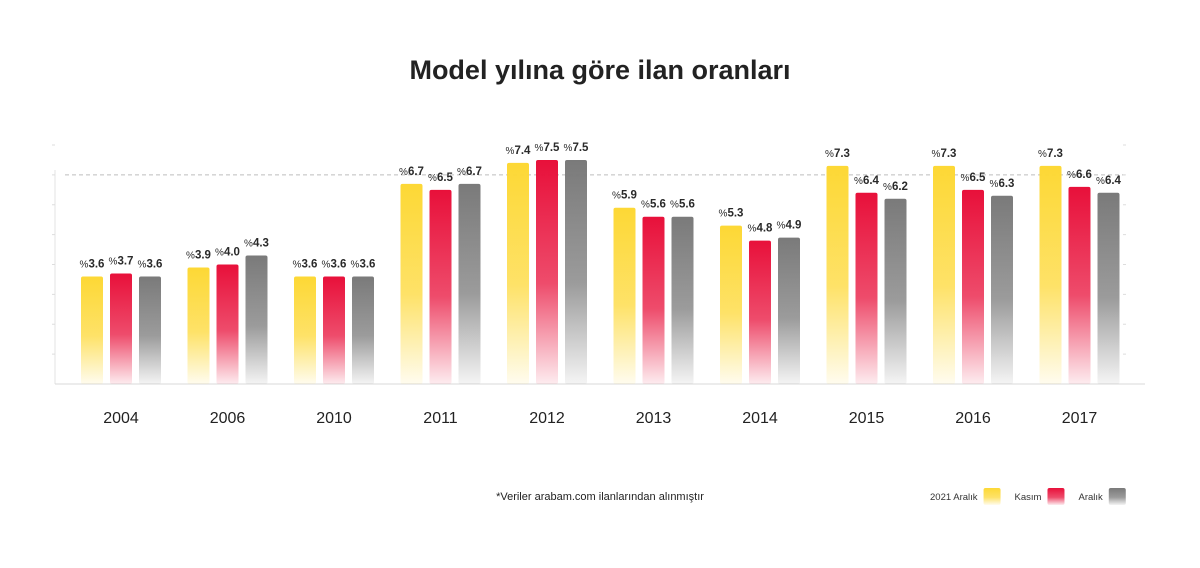  Describe the element at coordinates (973, 178) in the screenshot. I see `value-label-2016-1: %6.5` at that location.